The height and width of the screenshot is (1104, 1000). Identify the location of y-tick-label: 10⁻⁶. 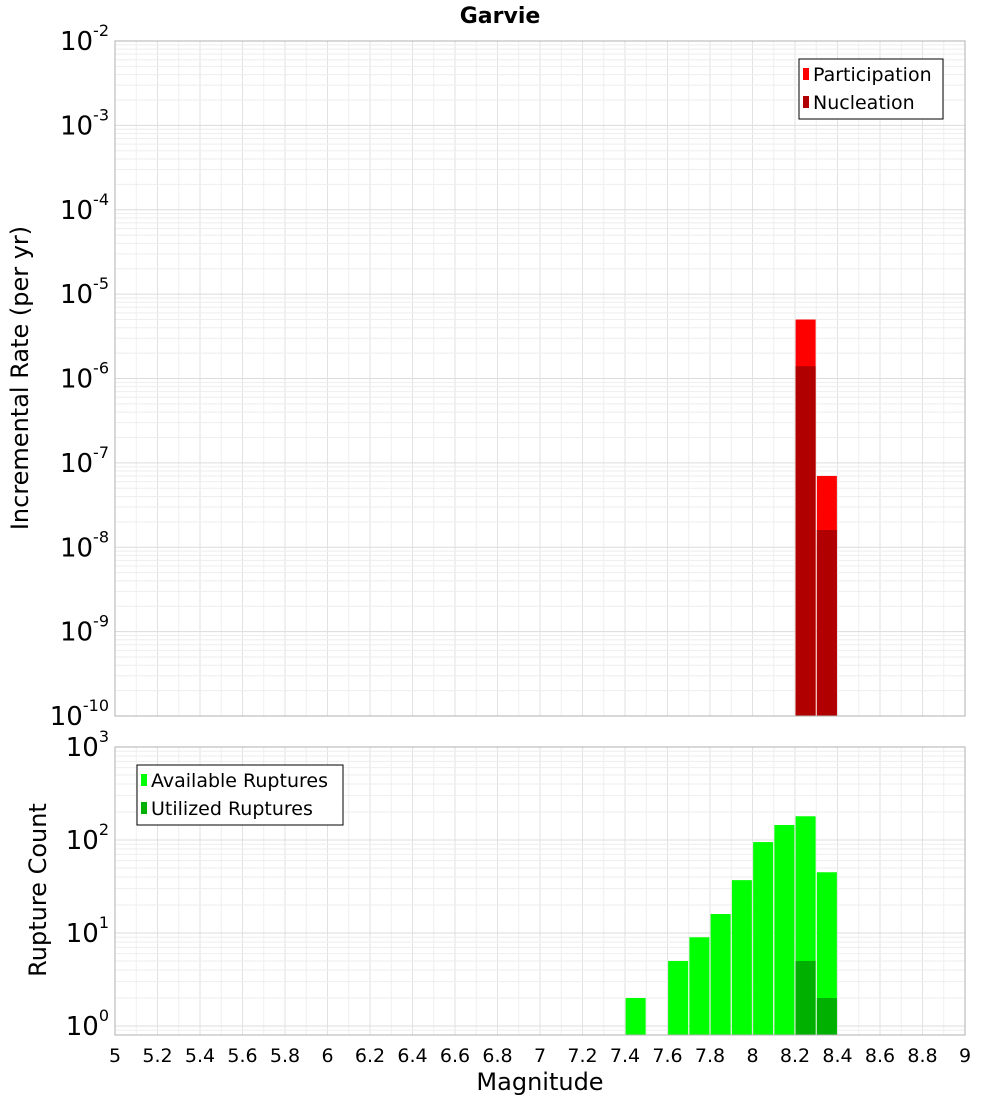
(84, 377).